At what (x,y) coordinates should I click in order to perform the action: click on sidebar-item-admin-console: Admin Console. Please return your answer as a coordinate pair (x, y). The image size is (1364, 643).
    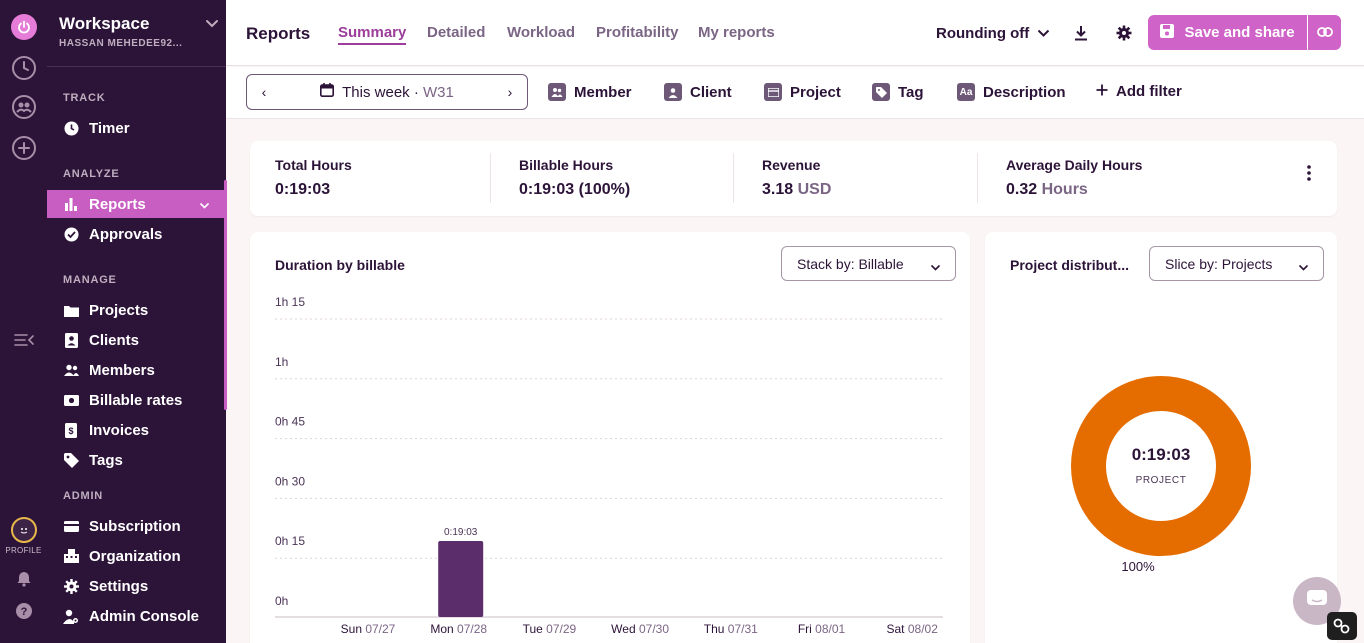
    Looking at the image, I should click on (135, 616).